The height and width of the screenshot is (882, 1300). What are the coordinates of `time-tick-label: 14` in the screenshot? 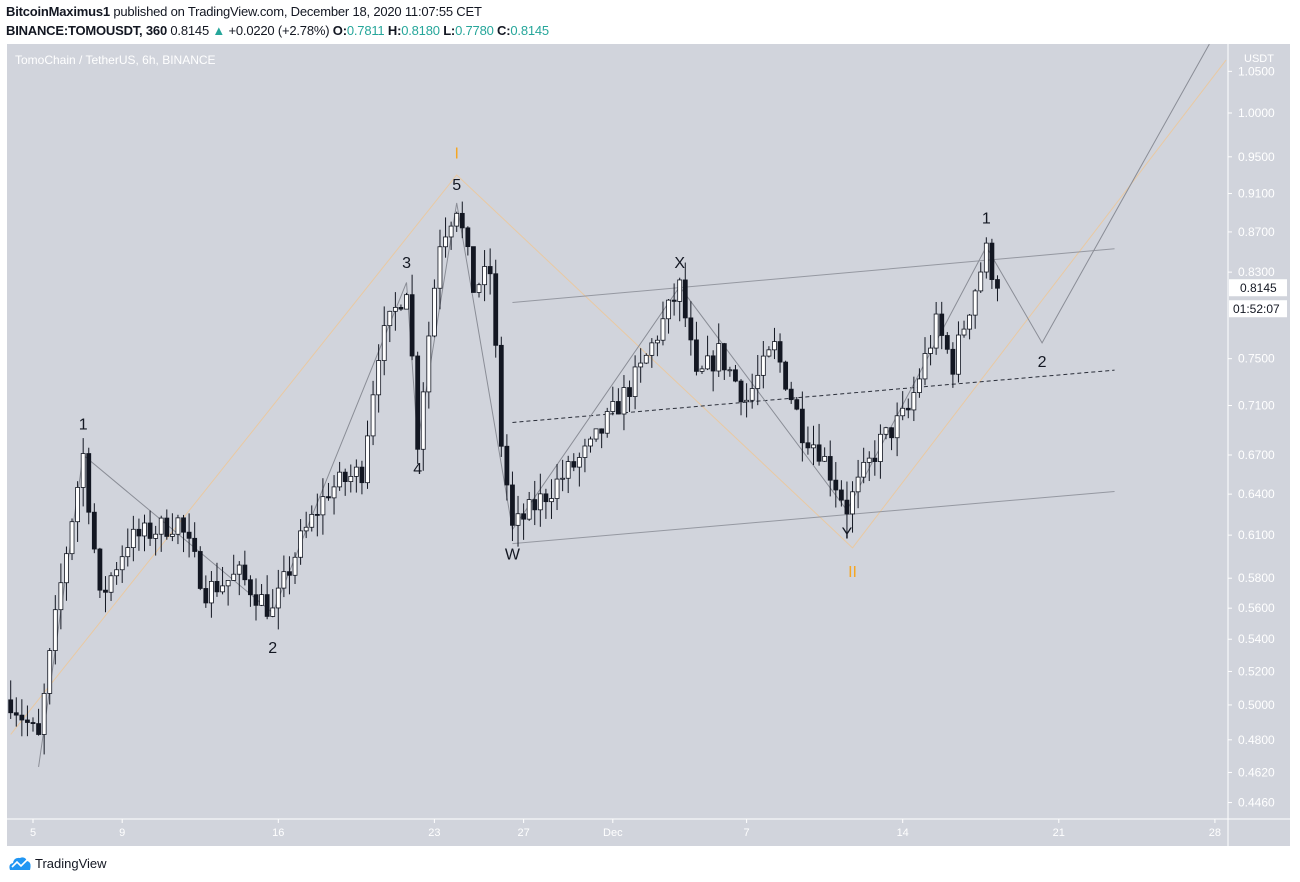 It's located at (903, 833).